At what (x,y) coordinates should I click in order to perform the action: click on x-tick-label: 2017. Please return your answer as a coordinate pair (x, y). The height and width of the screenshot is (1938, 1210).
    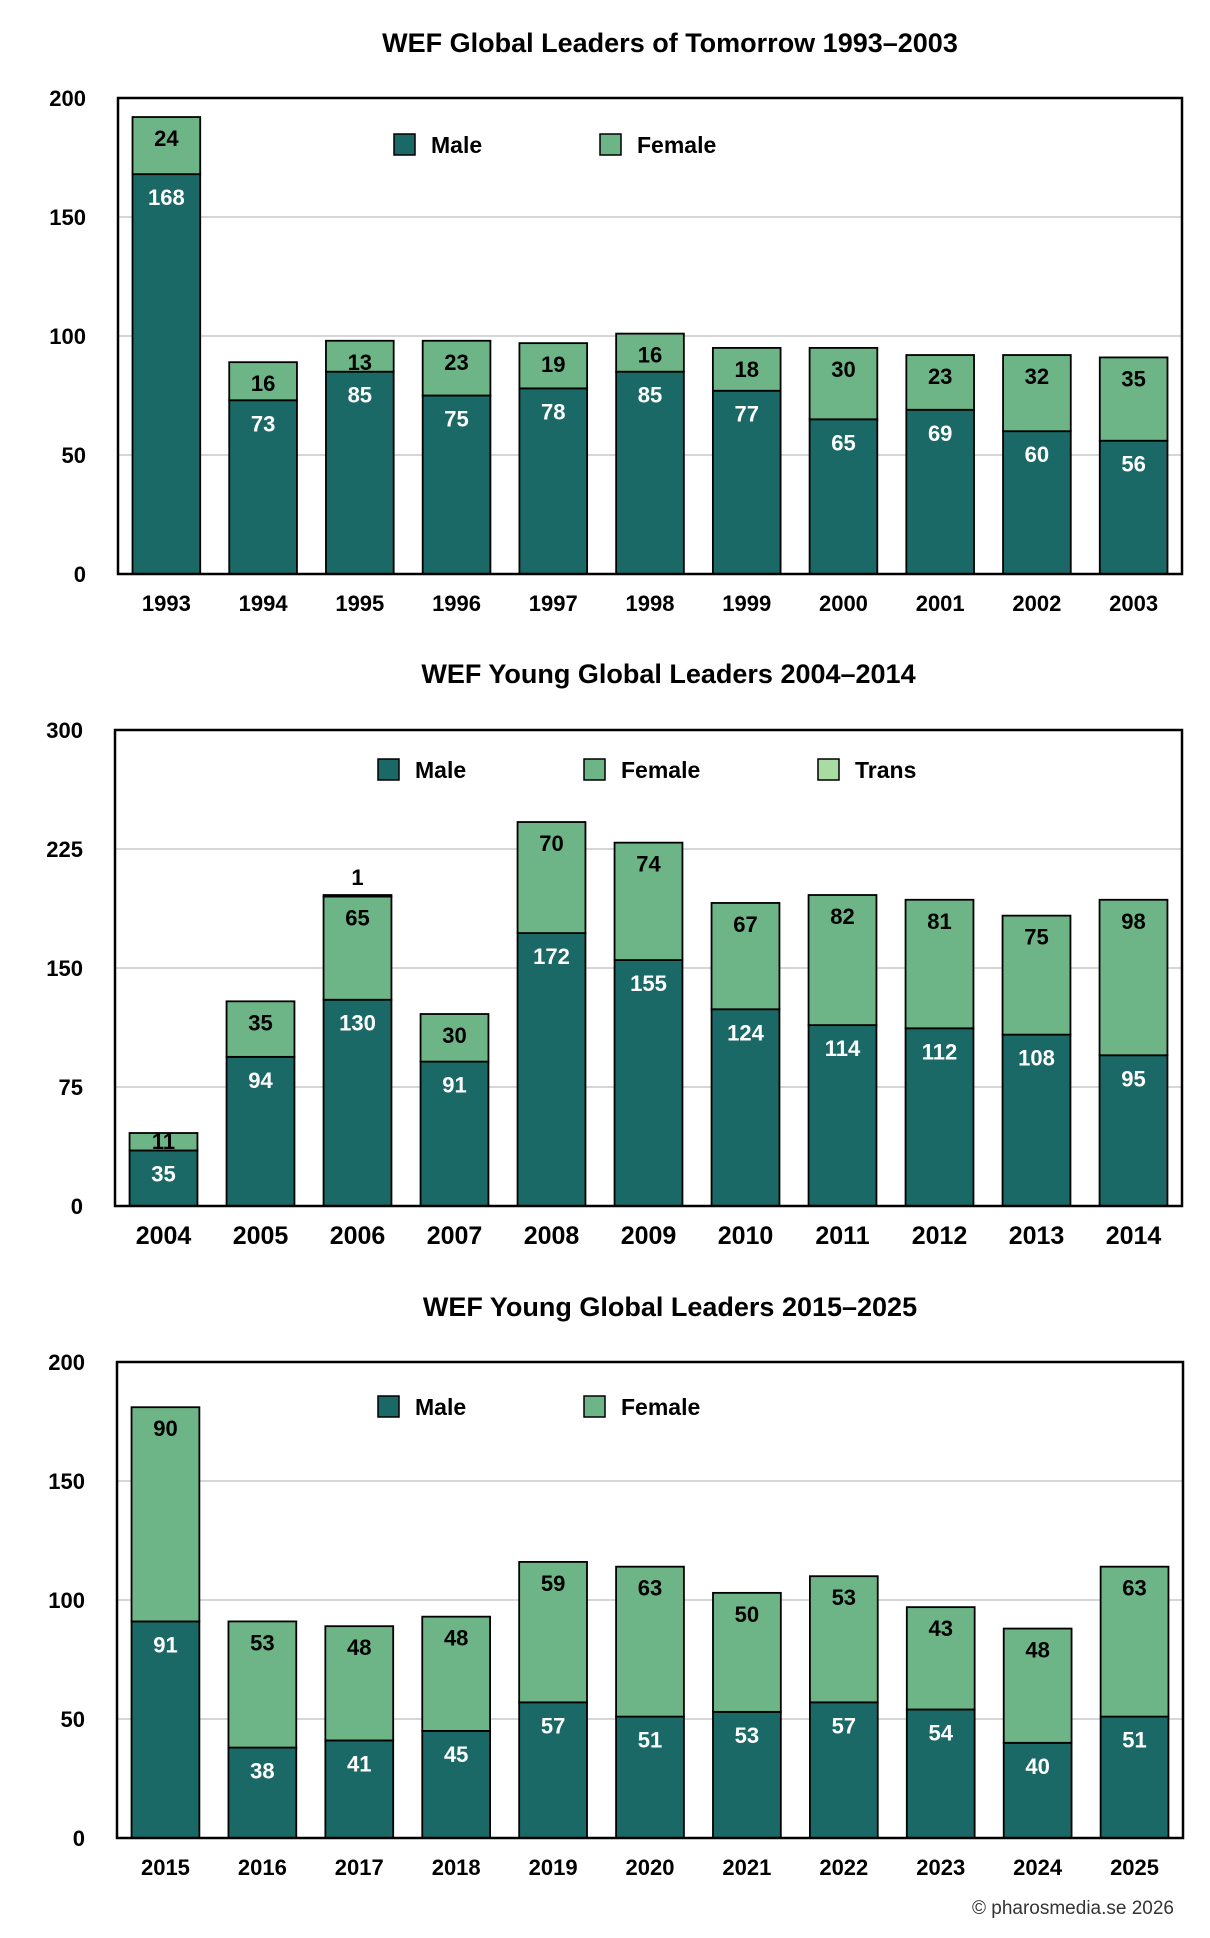
    Looking at the image, I should click on (359, 1867).